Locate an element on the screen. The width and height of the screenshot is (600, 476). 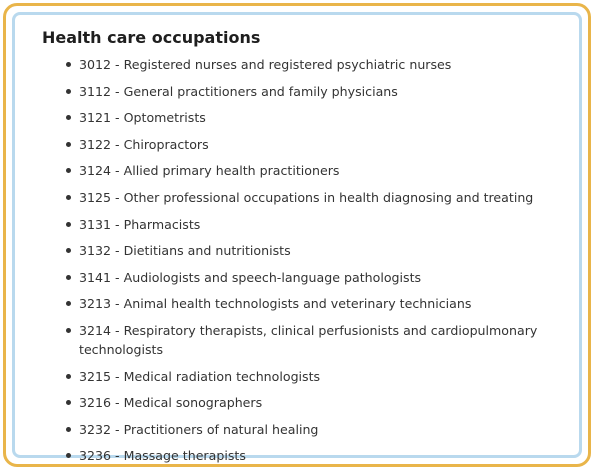
list-item: 3215 - Medical radiation technologists is located at coordinates (292, 376).